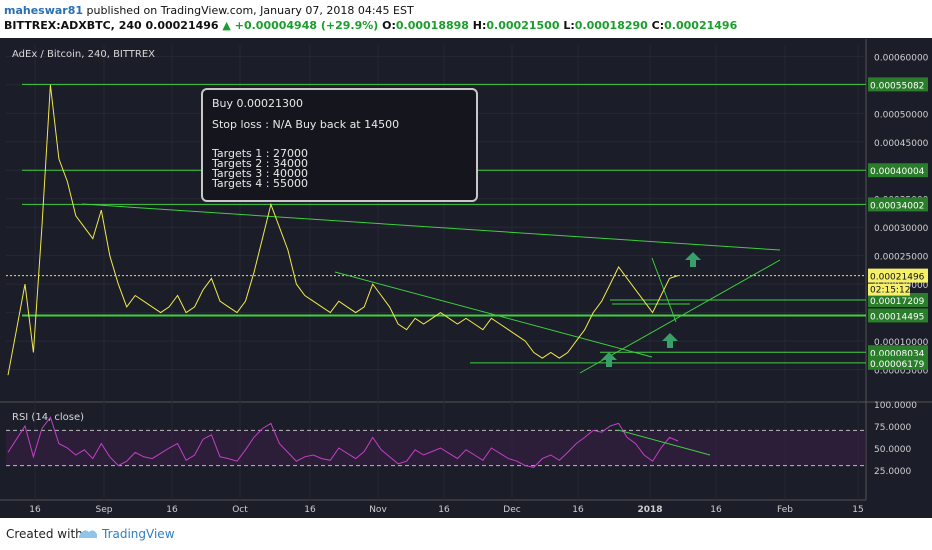 The height and width of the screenshot is (550, 932). Describe the element at coordinates (73, 25) in the screenshot. I see `symbol-text: BITTREX:ADXBTC, 240` at that location.